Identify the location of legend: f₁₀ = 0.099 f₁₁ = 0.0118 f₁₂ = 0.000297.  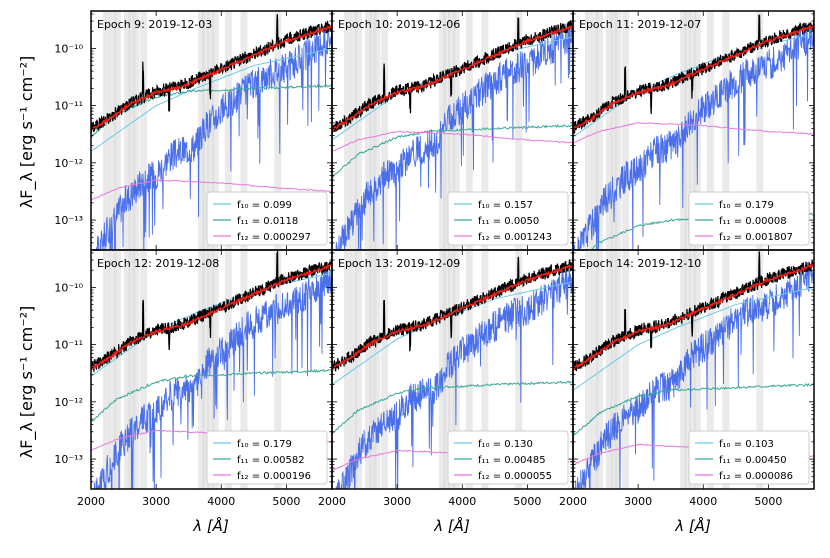
(267, 218).